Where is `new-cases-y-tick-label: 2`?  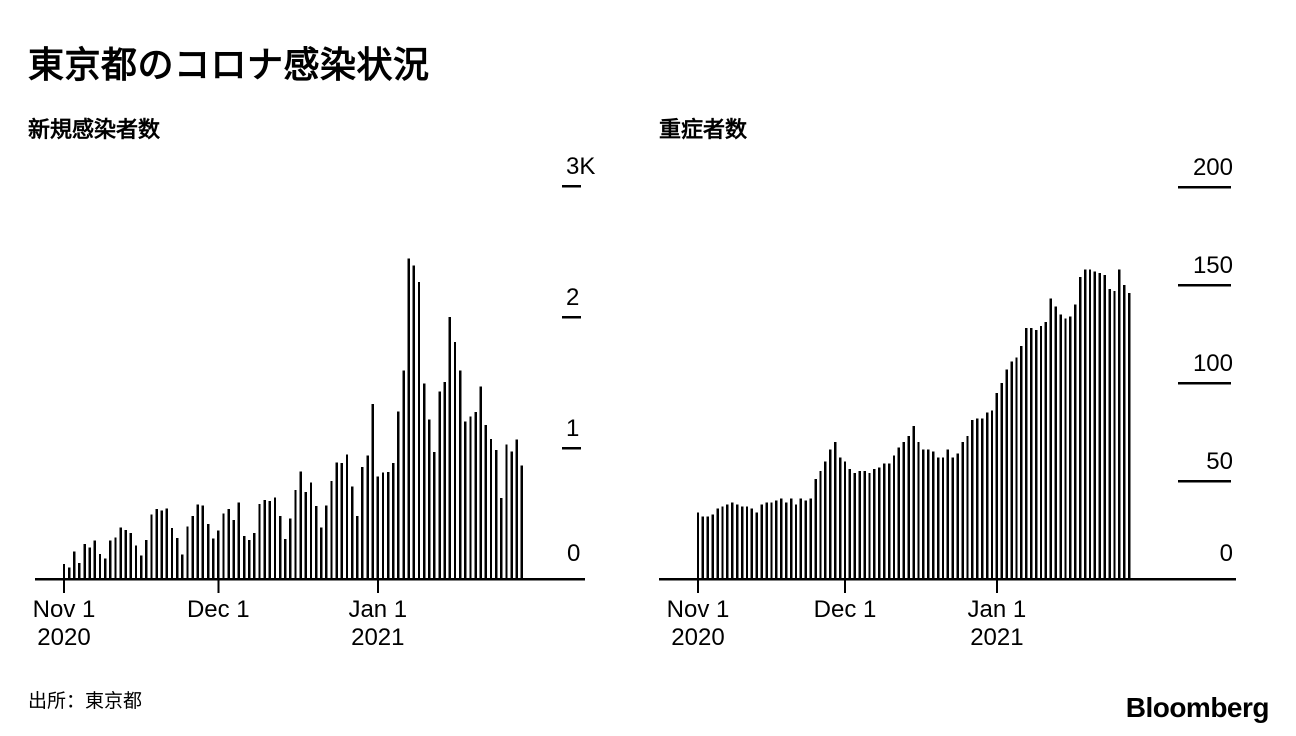
new-cases-y-tick-label: 2 is located at coordinates (572, 297).